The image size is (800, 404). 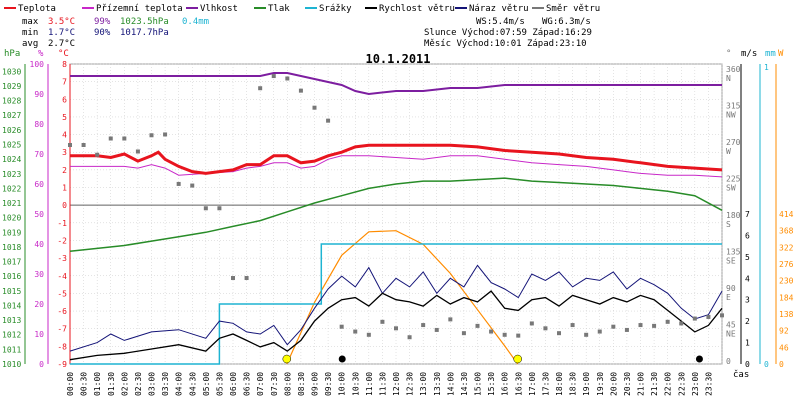 I want to click on stat-min-label: min, so click(x=30, y=33).